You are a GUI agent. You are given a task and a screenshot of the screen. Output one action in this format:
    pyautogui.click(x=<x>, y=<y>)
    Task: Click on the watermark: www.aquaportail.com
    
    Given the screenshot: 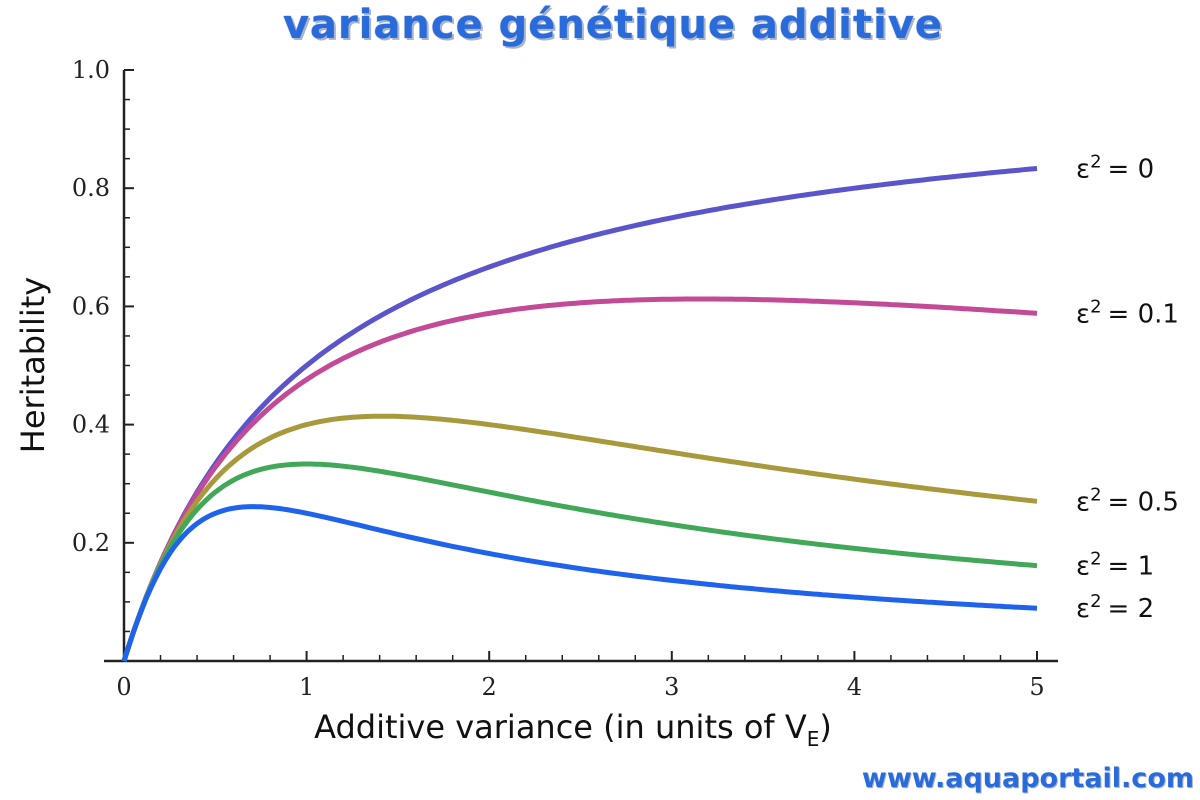 What is the action you would take?
    pyautogui.click(x=1027, y=778)
    